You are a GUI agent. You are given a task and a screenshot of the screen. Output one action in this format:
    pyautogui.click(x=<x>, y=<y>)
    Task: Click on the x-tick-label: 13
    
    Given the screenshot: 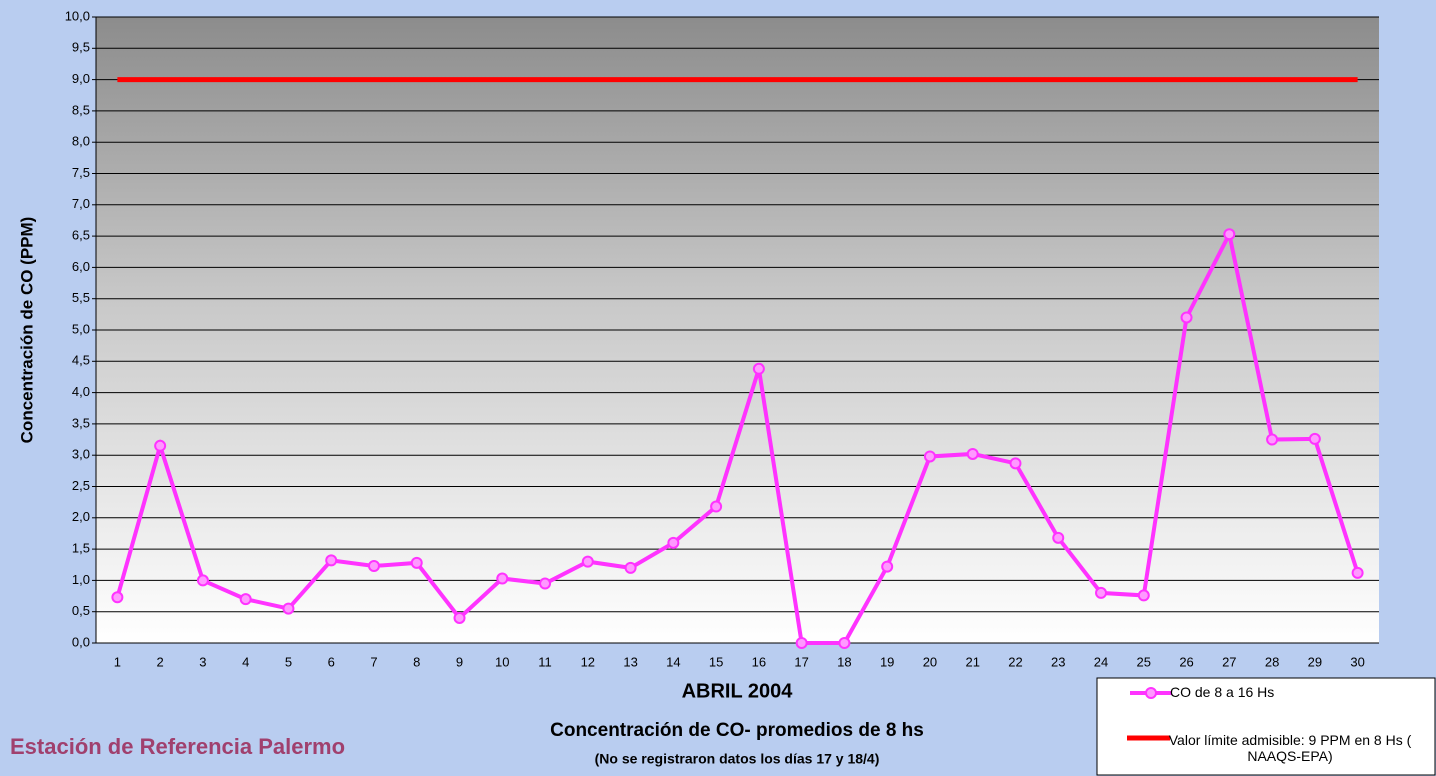 What is the action you would take?
    pyautogui.click(x=630, y=661)
    